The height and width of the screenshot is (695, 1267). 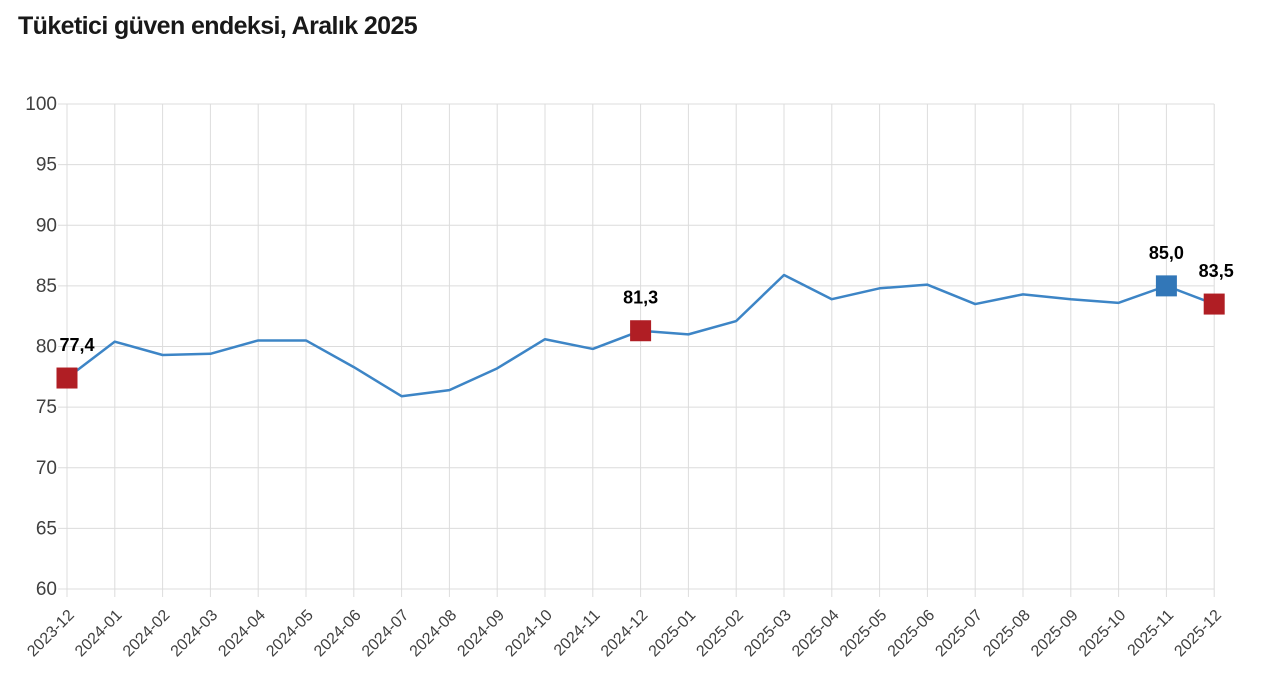 I want to click on x-axis-label: 2024-04, so click(x=242, y=634).